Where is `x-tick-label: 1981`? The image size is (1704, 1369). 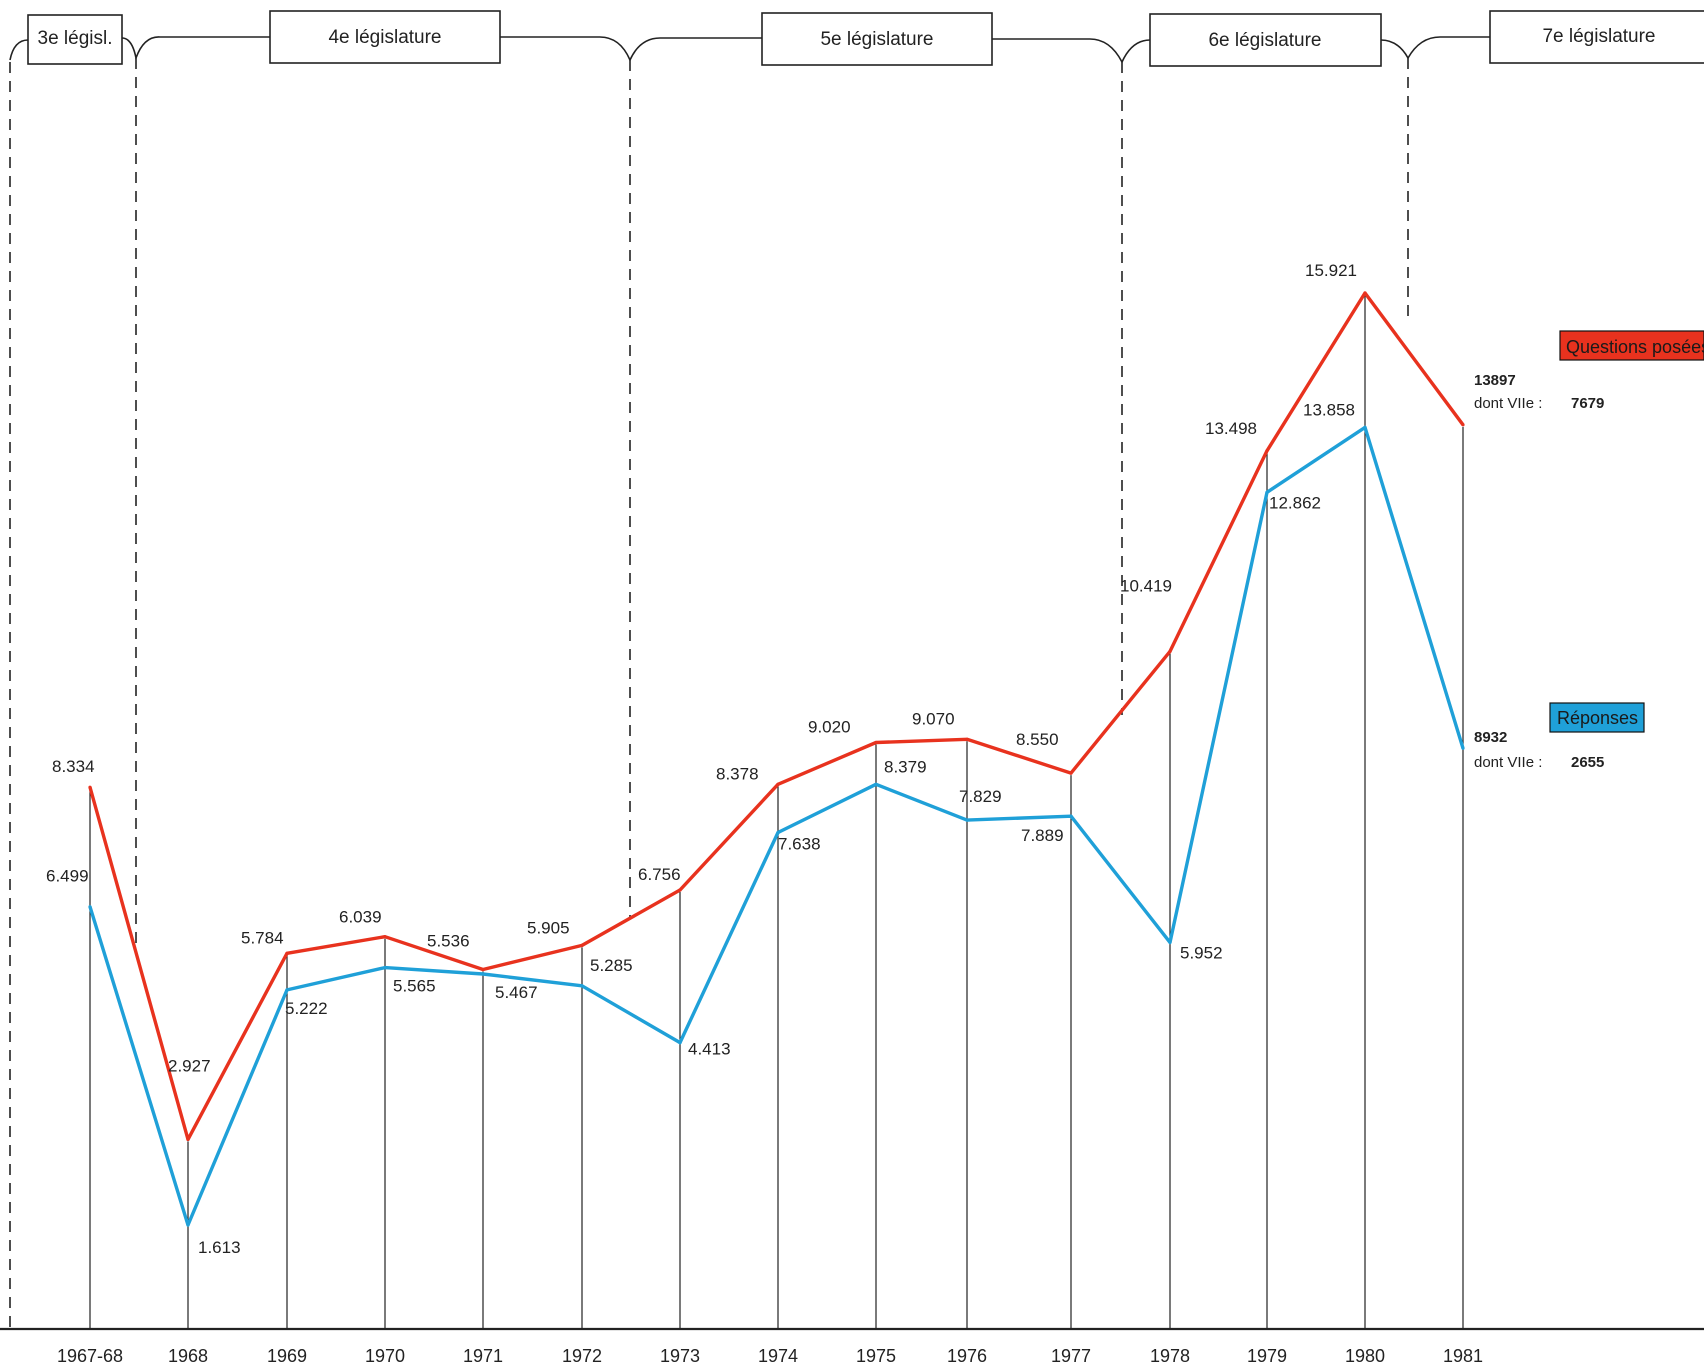
x-tick-label: 1981 is located at coordinates (1463, 1356).